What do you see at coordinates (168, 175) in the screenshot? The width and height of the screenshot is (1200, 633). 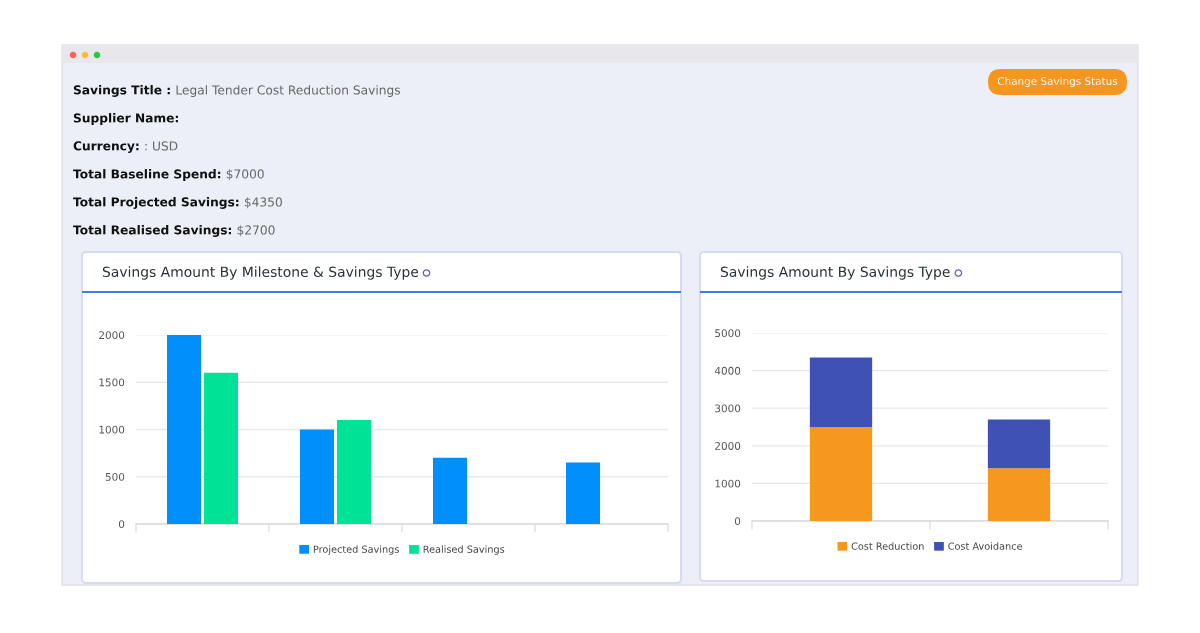 I see `text: Total Baseline Spend: $7000` at bounding box center [168, 175].